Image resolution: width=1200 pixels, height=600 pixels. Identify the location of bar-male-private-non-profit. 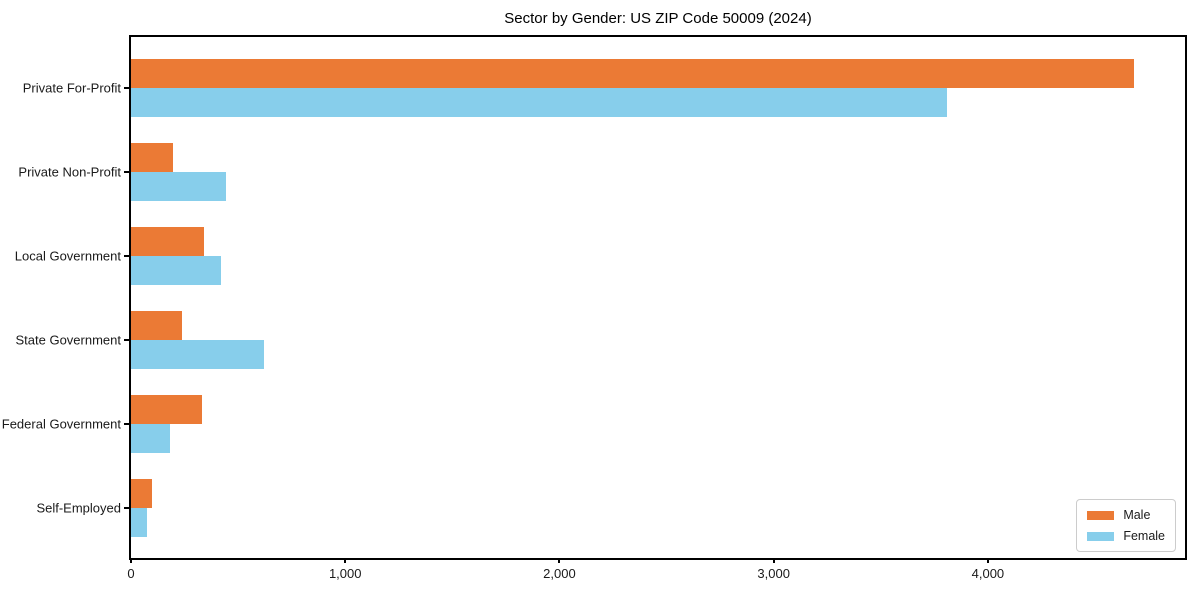
(152, 157).